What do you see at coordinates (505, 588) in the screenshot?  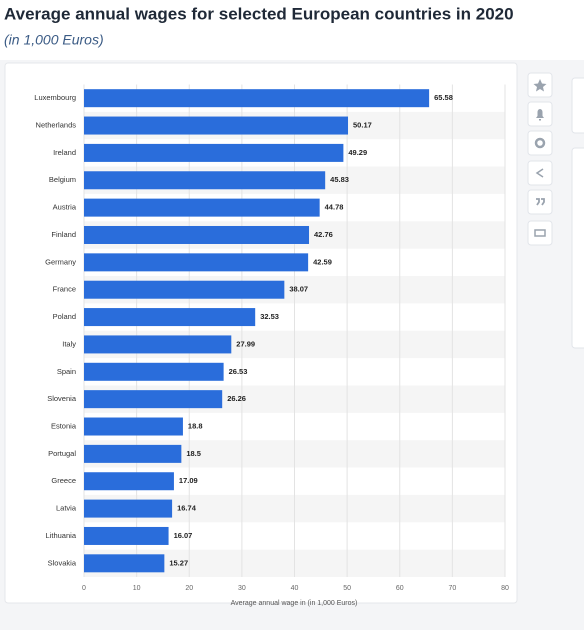 I see `x-tick-label: 80` at bounding box center [505, 588].